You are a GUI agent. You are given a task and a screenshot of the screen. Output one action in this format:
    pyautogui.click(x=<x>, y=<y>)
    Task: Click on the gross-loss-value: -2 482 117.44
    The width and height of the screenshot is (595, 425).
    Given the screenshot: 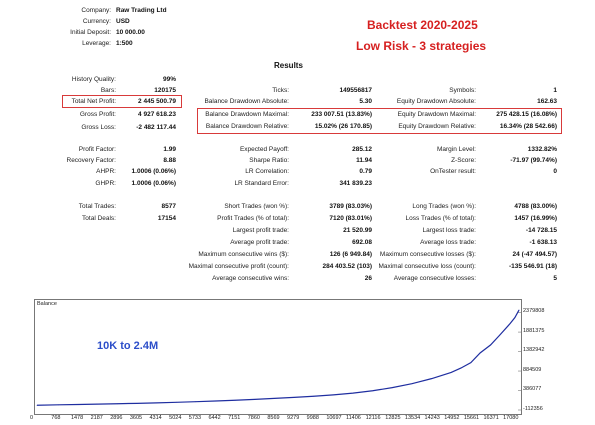 What is the action you would take?
    pyautogui.click(x=156, y=127)
    